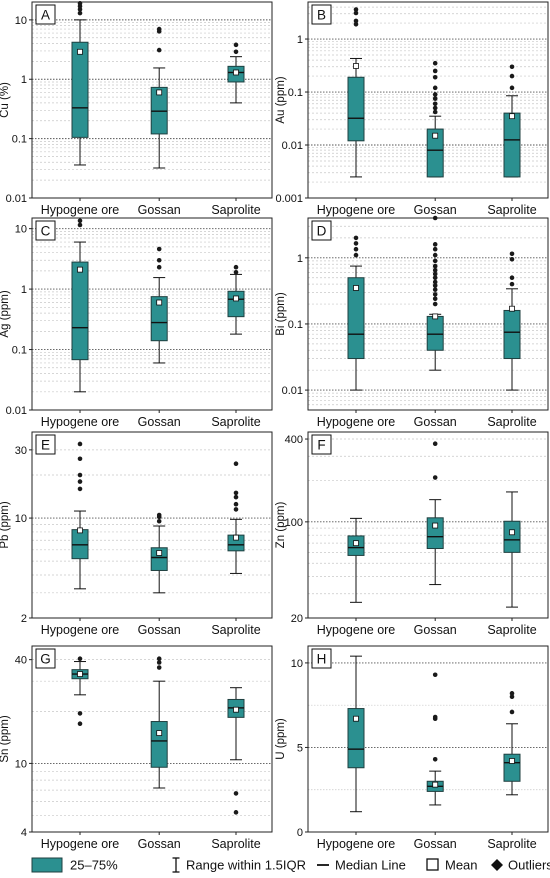  I want to click on y-axis-label: U (ppm), so click(281, 739).